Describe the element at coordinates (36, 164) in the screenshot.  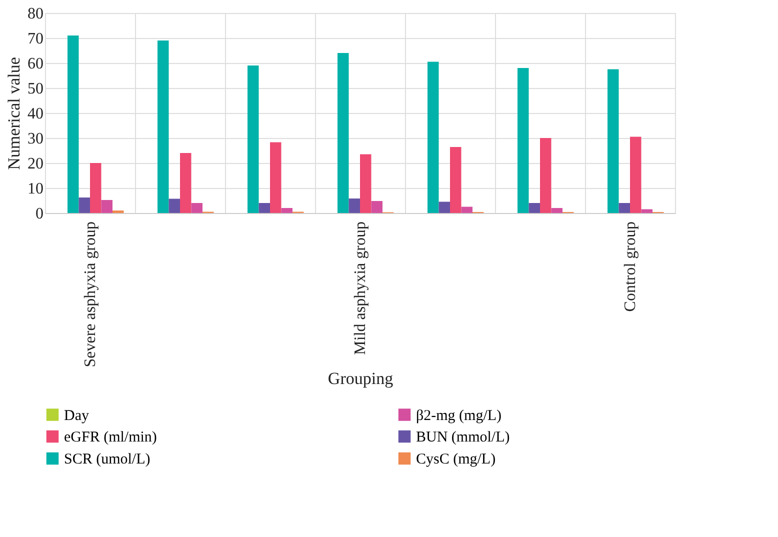
I see `y-tick-label: 20` at that location.